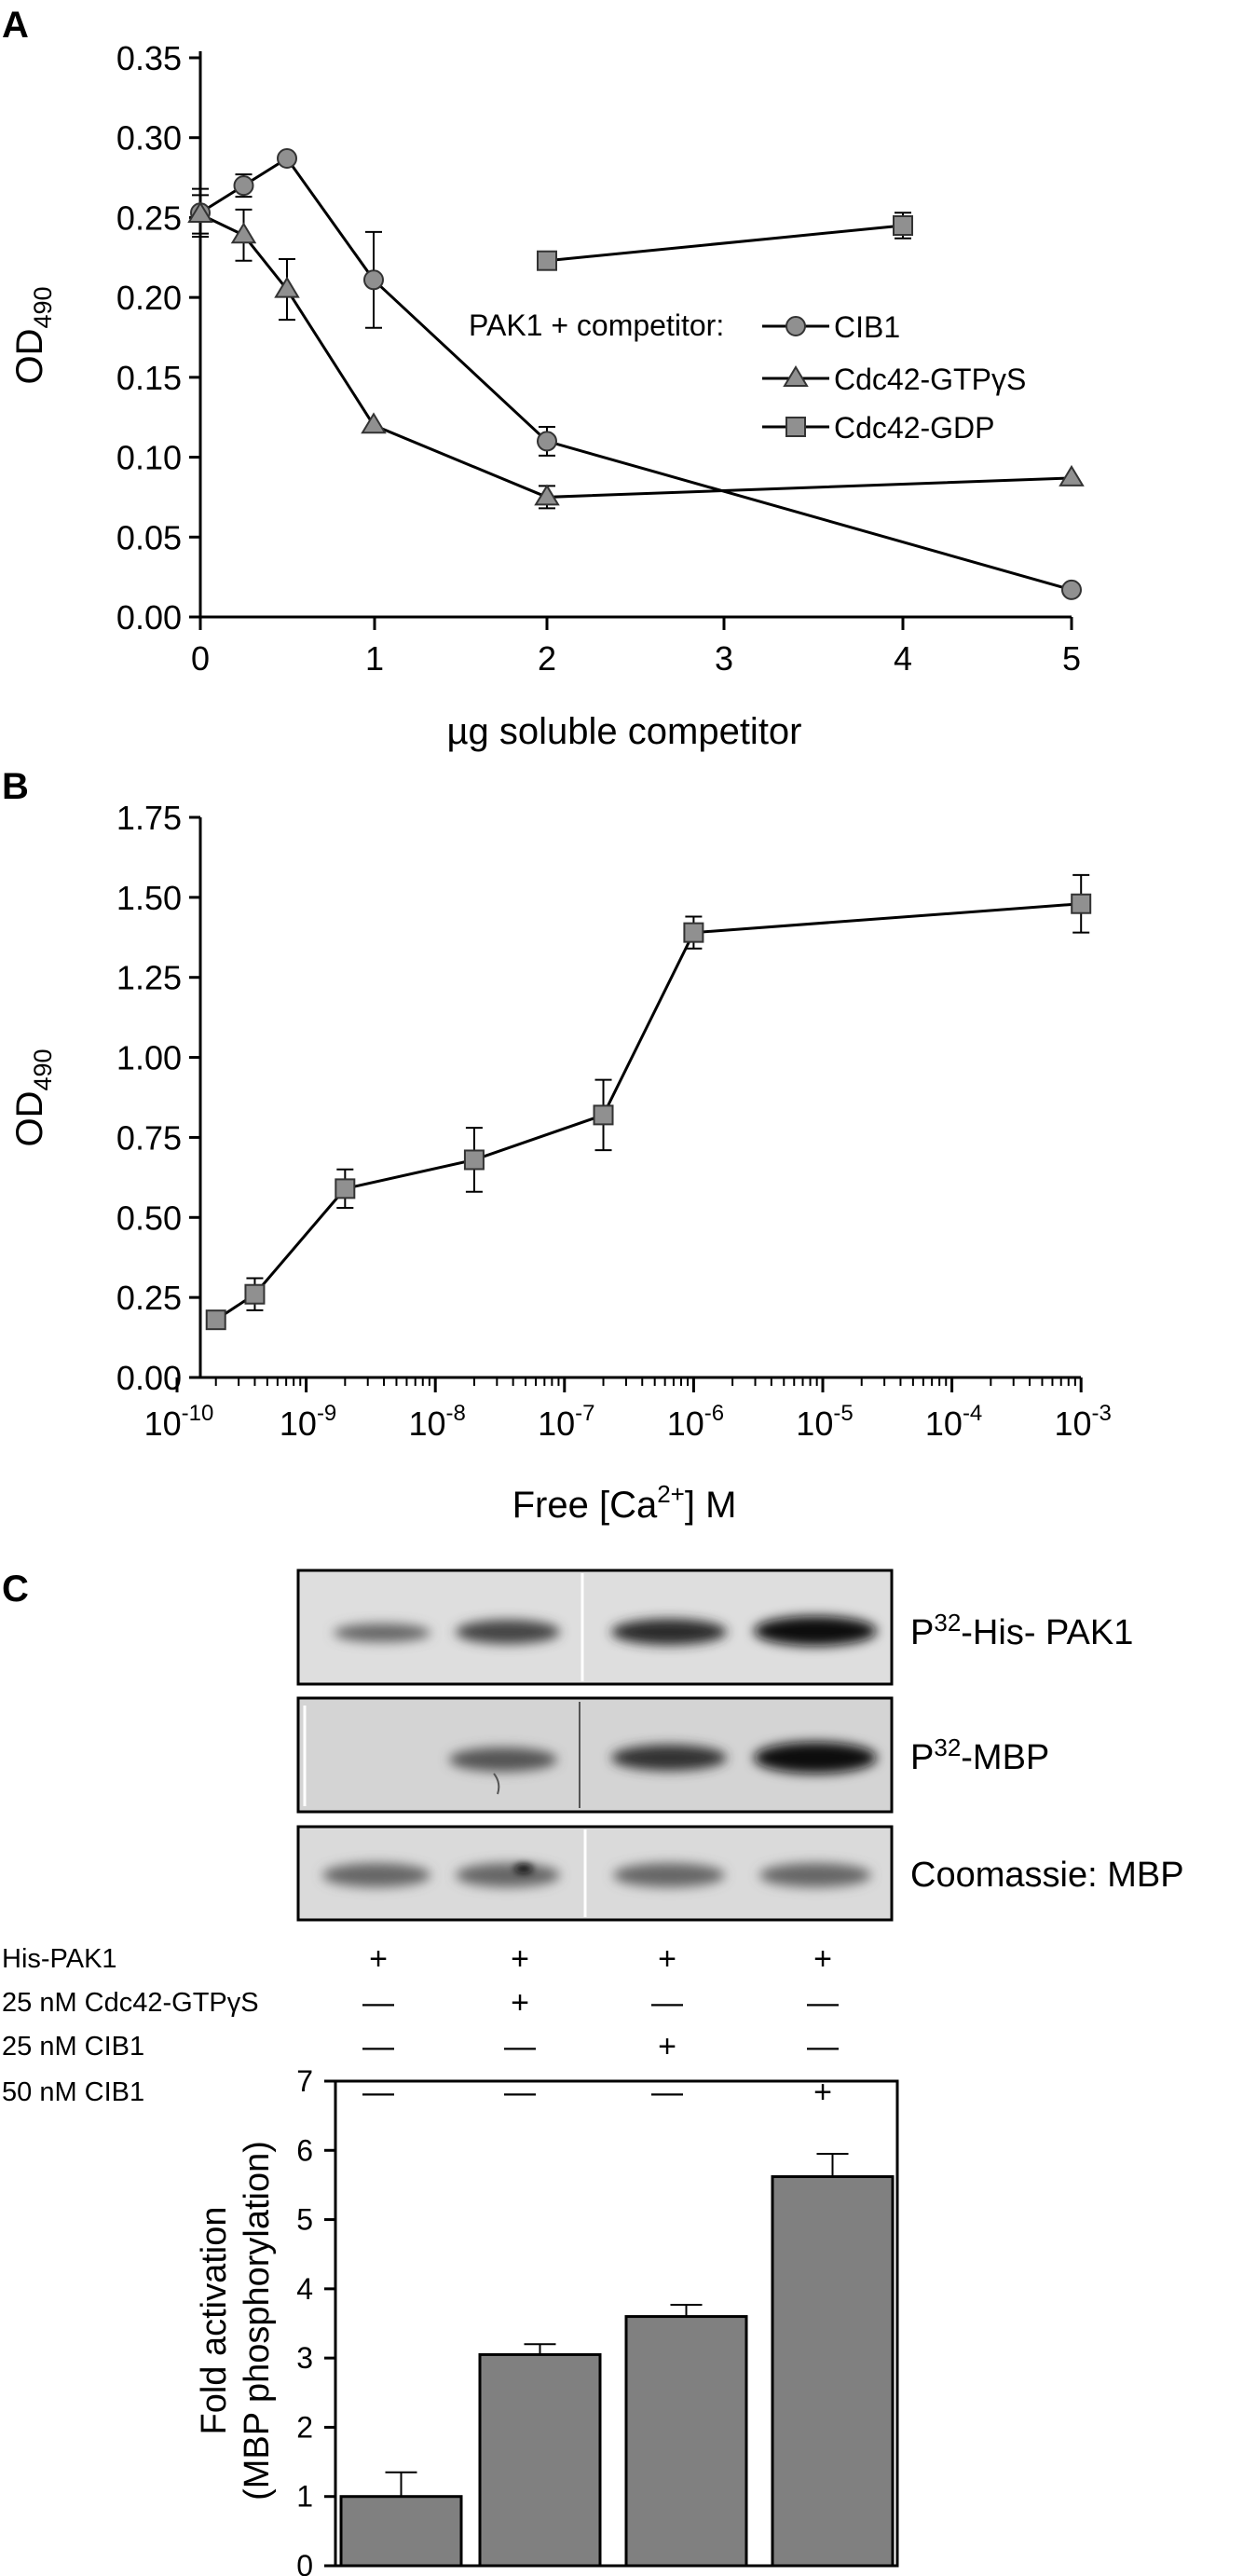 Image resolution: width=1243 pixels, height=2576 pixels. Describe the element at coordinates (179, 1422) in the screenshot. I see `x-tick-label: 10⁻¹⁰` at that location.